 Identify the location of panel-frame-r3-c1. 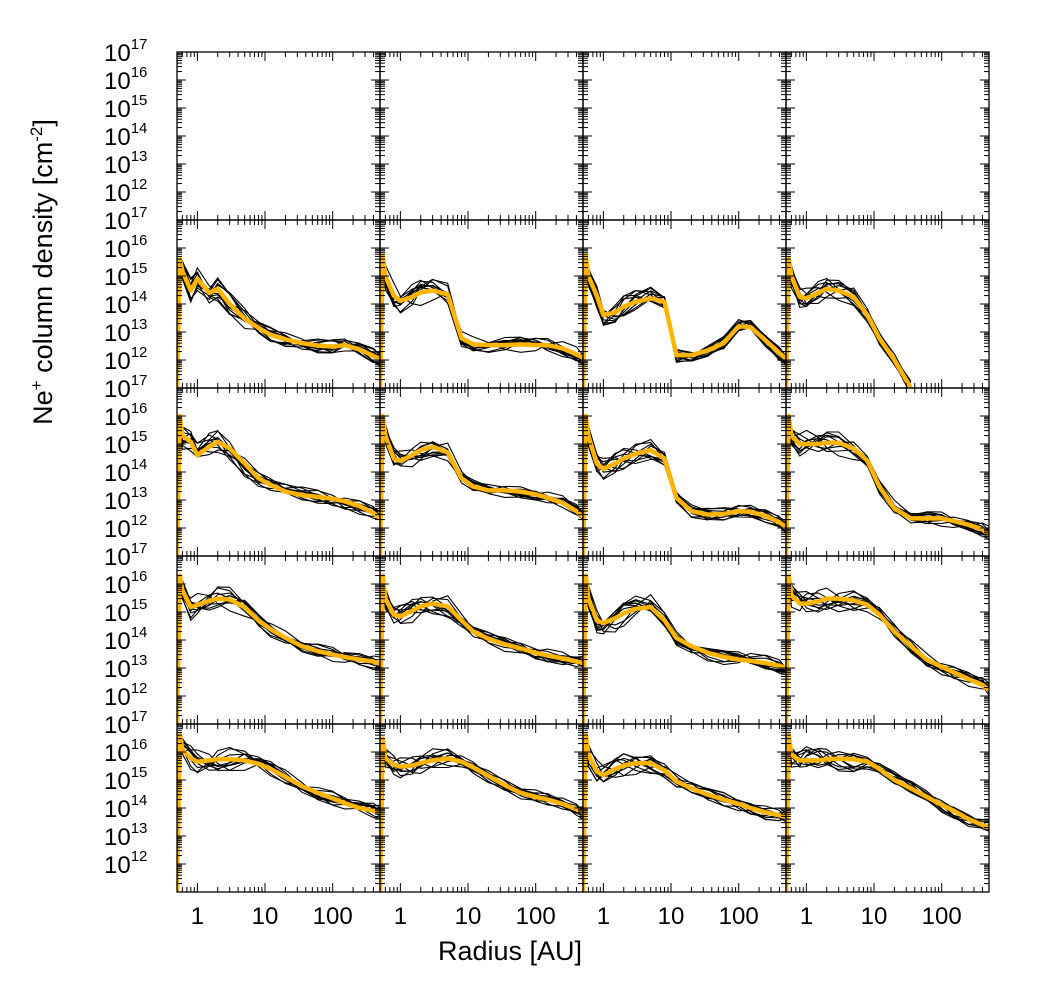
(481, 640).